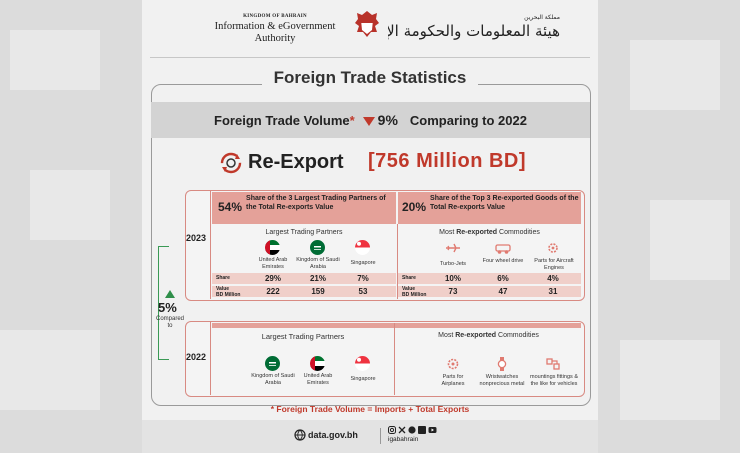 The height and width of the screenshot is (453, 740). Describe the element at coordinates (385, 359) in the screenshot. I see `year-2022-box` at that location.